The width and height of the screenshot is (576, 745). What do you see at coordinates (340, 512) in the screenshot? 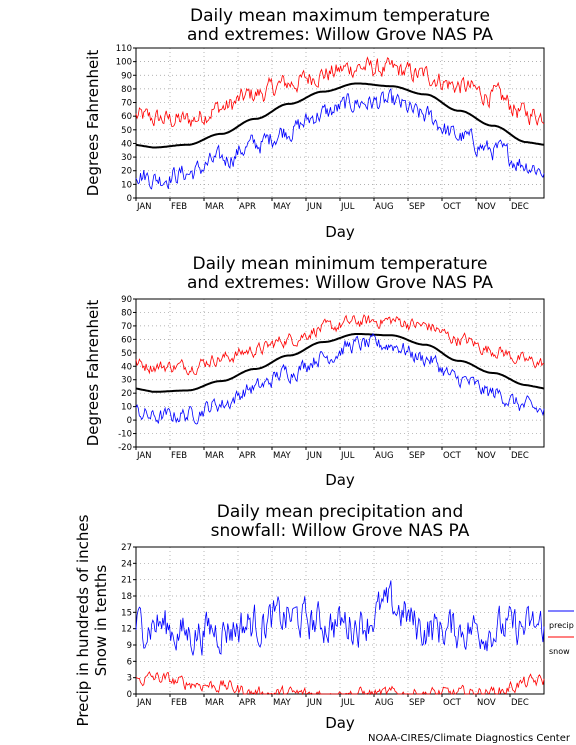
I see `chart-title-line: Daily mean precipitation and` at bounding box center [340, 512].